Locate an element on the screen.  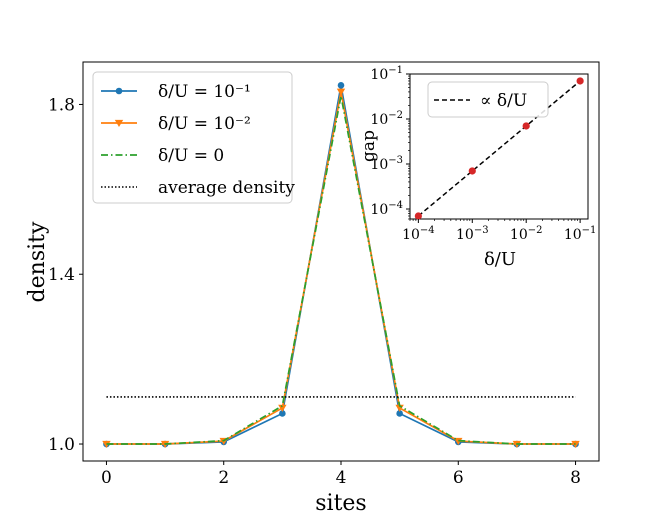
main-xtick-label-4: 8 is located at coordinates (575, 478).